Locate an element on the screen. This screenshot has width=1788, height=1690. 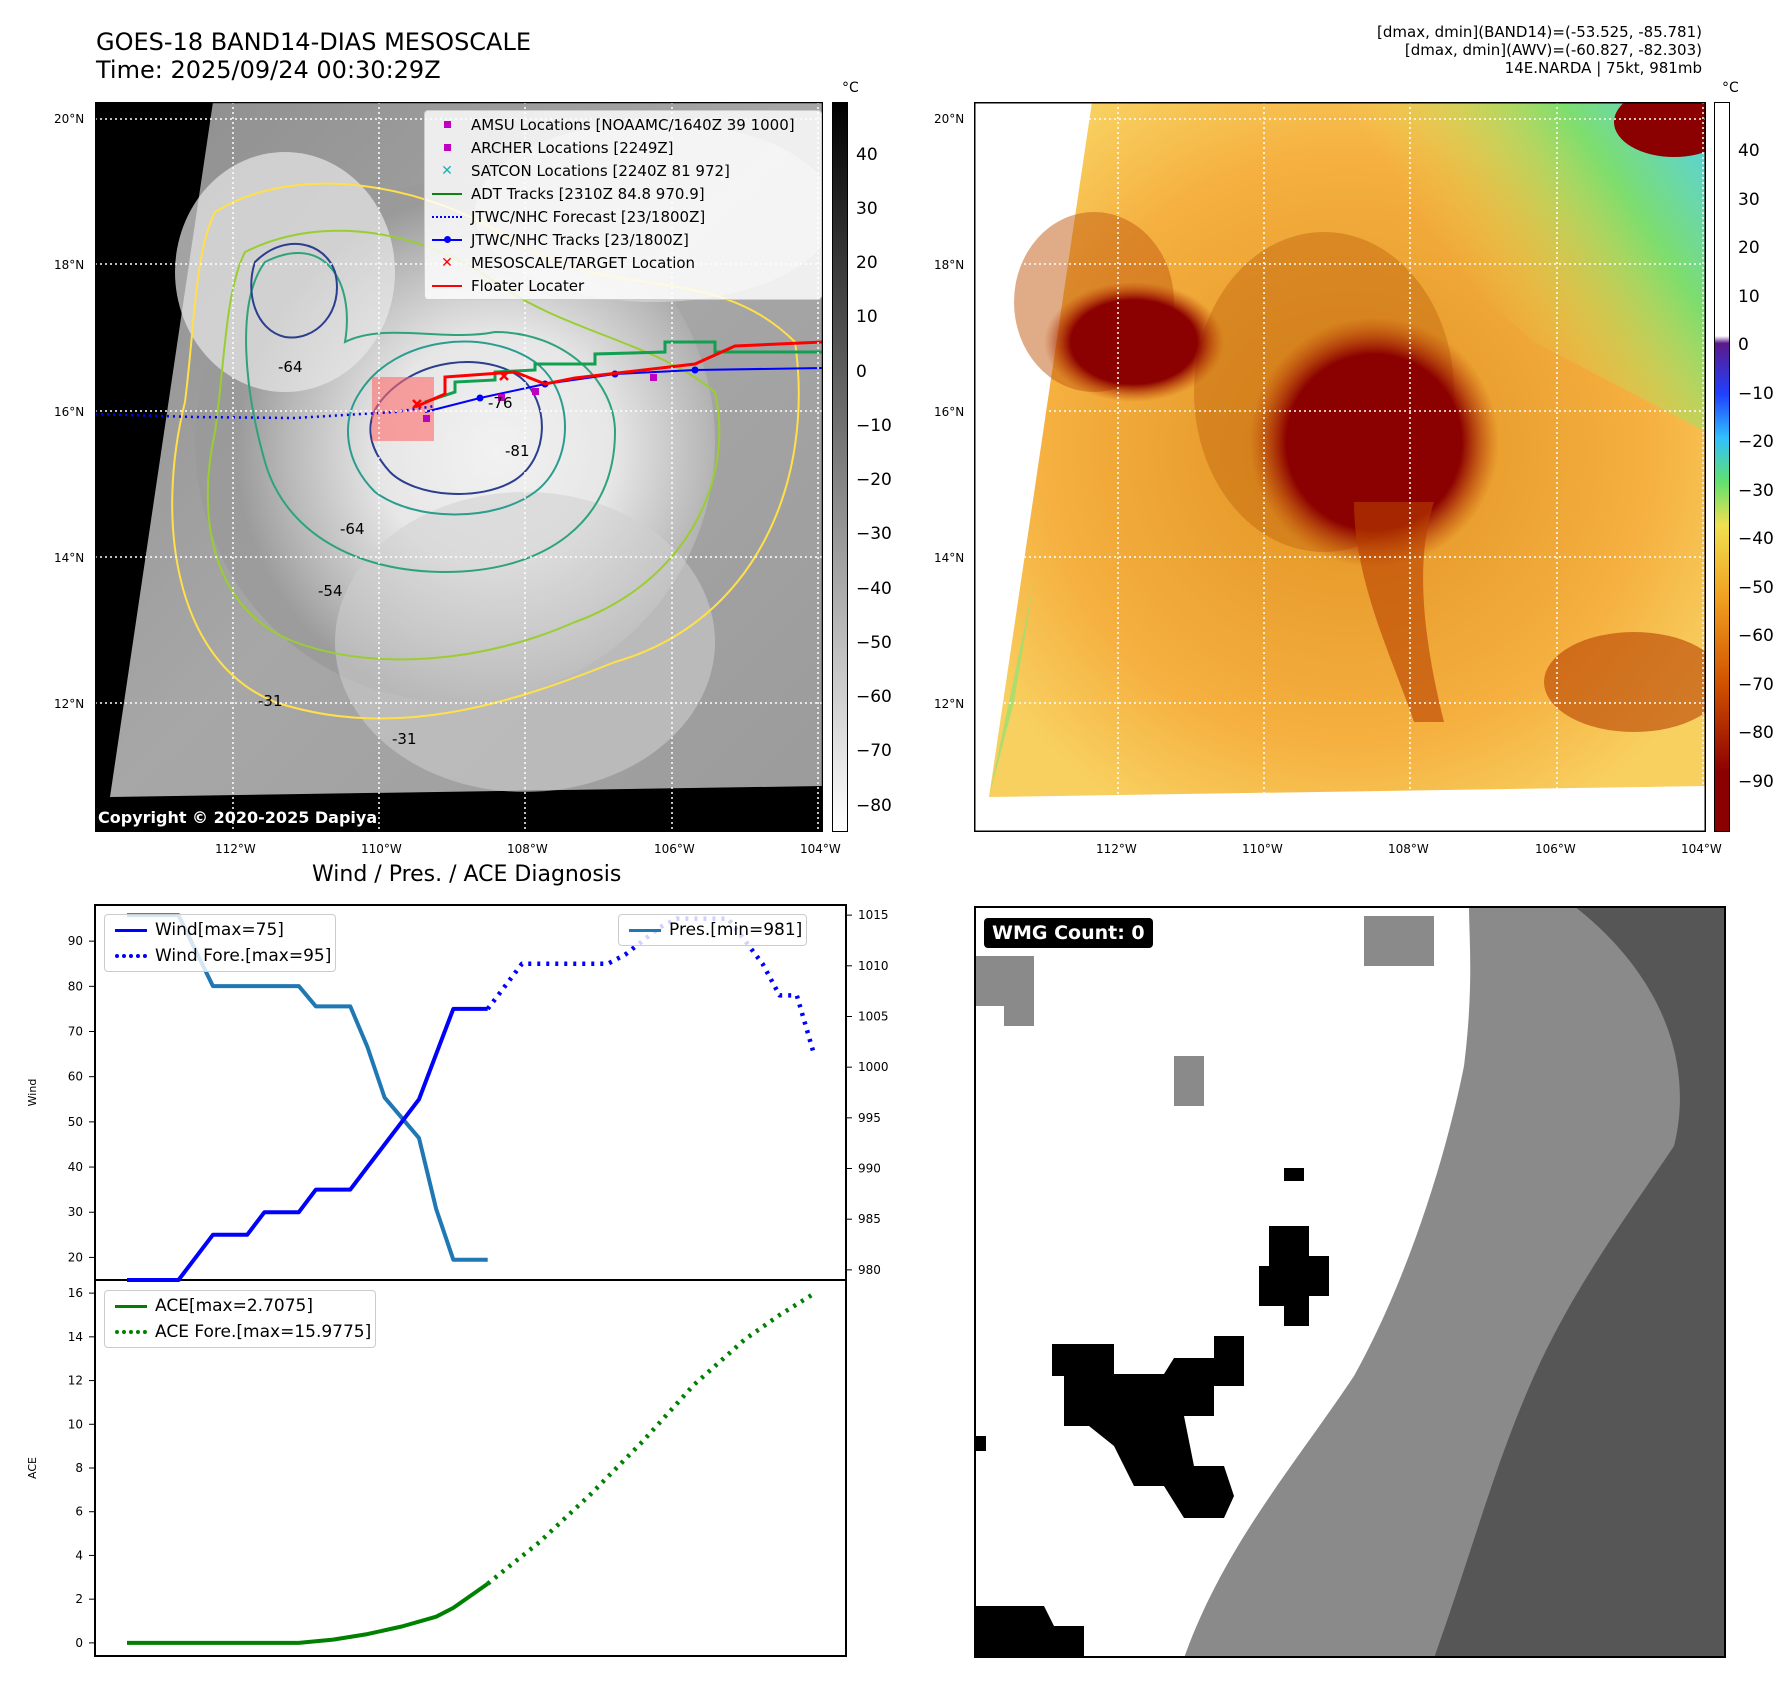
legend-item: Wind Fore.[max=95] is located at coordinates (220, 956).